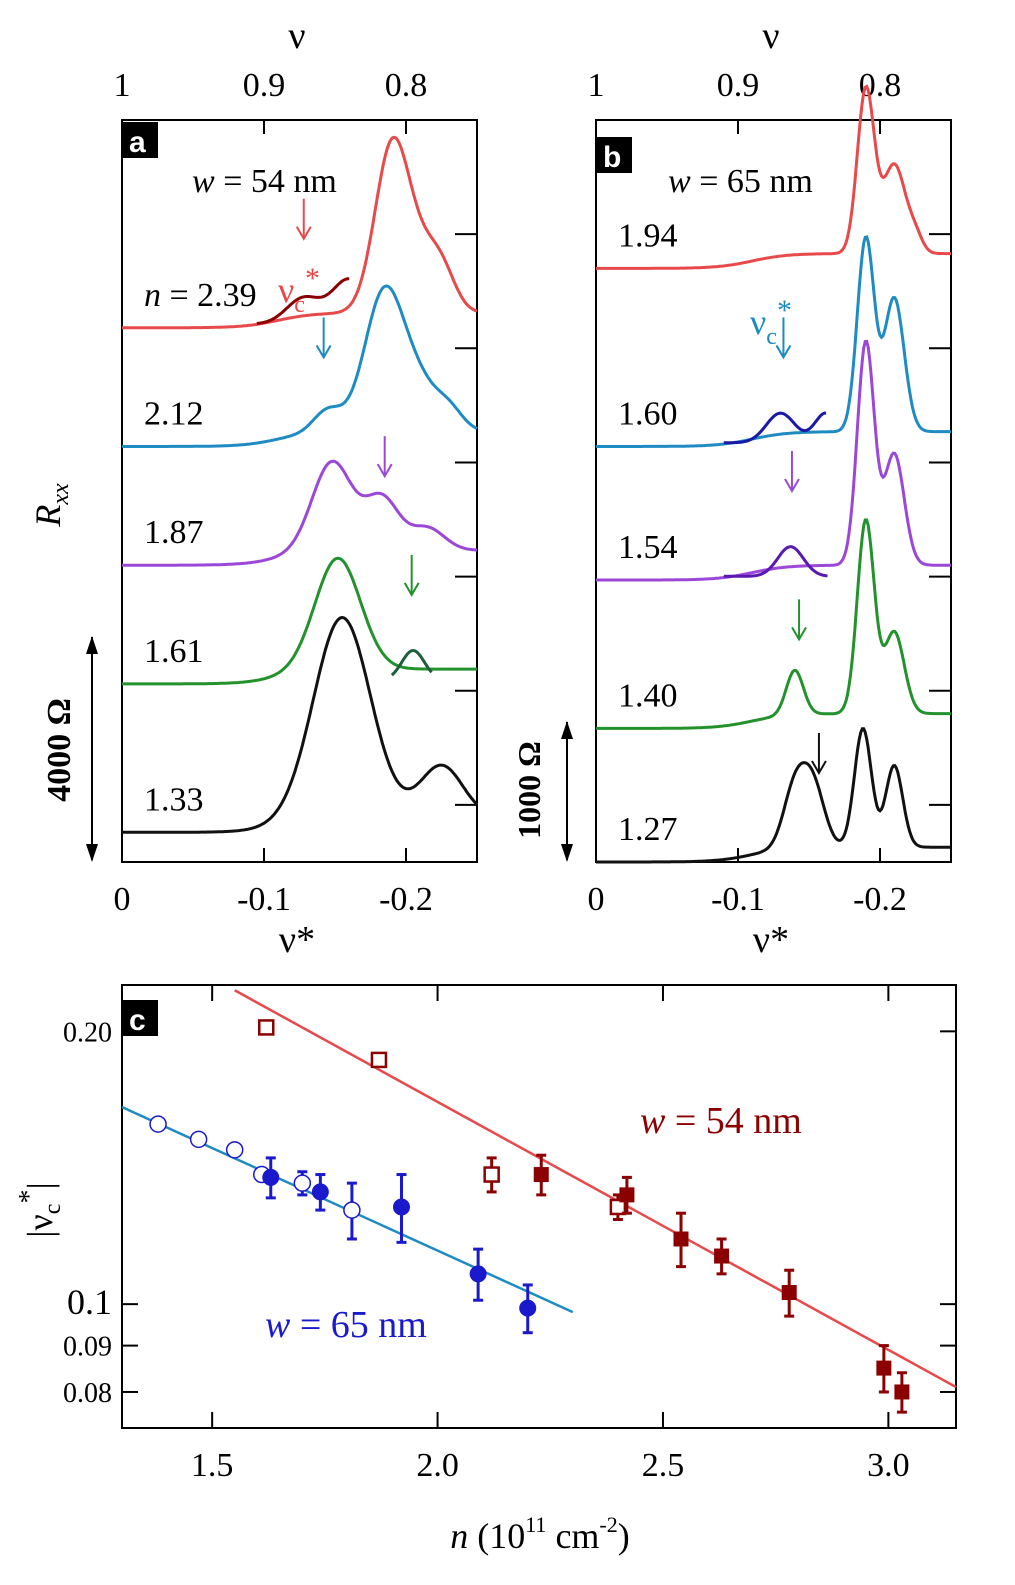 This screenshot has width=1015, height=1585. I want to click on panel-b-scale-arrow-top, so click(567, 730).